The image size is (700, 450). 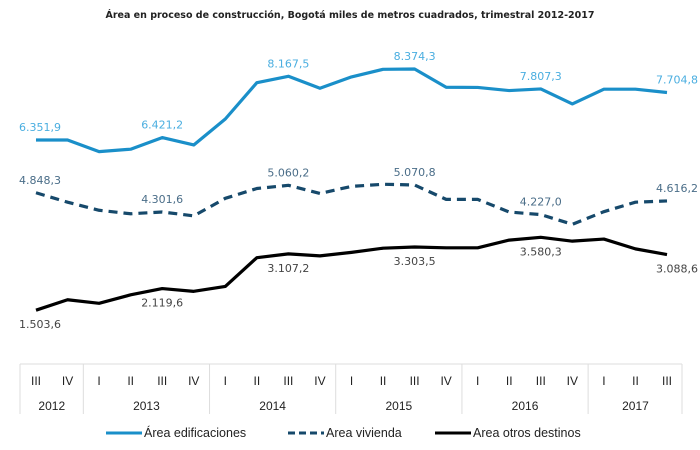 I want to click on data-label: 4.616,2, so click(x=677, y=188).